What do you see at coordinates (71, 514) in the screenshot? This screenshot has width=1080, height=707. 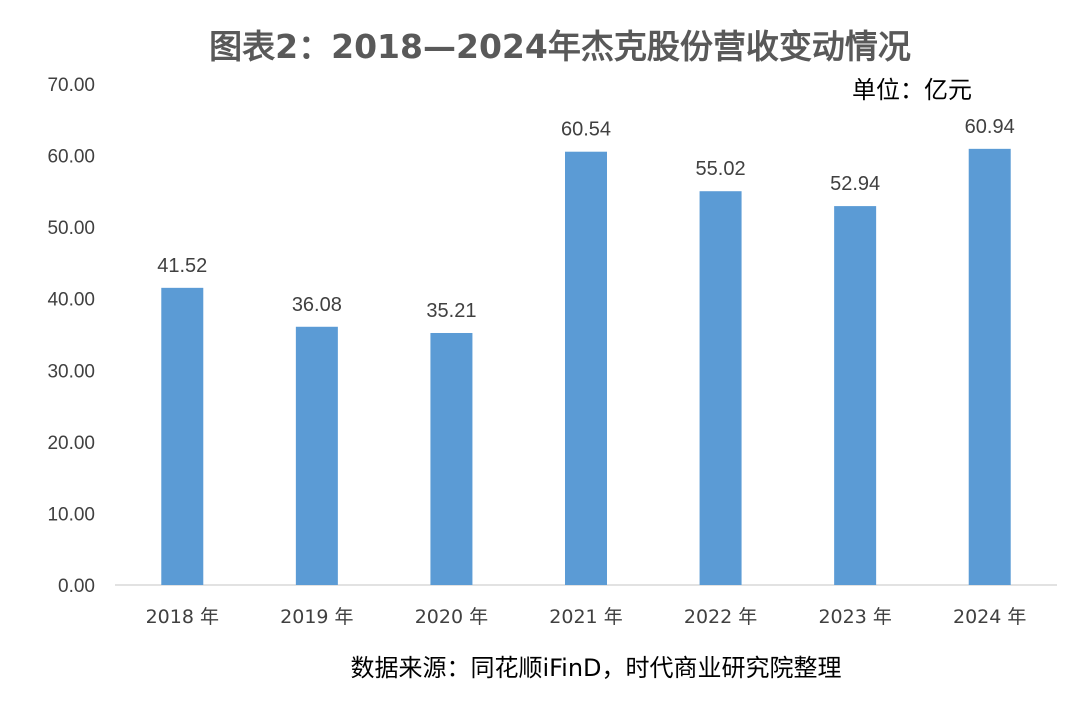 I see `y-tick-label: 10.00` at bounding box center [71, 514].